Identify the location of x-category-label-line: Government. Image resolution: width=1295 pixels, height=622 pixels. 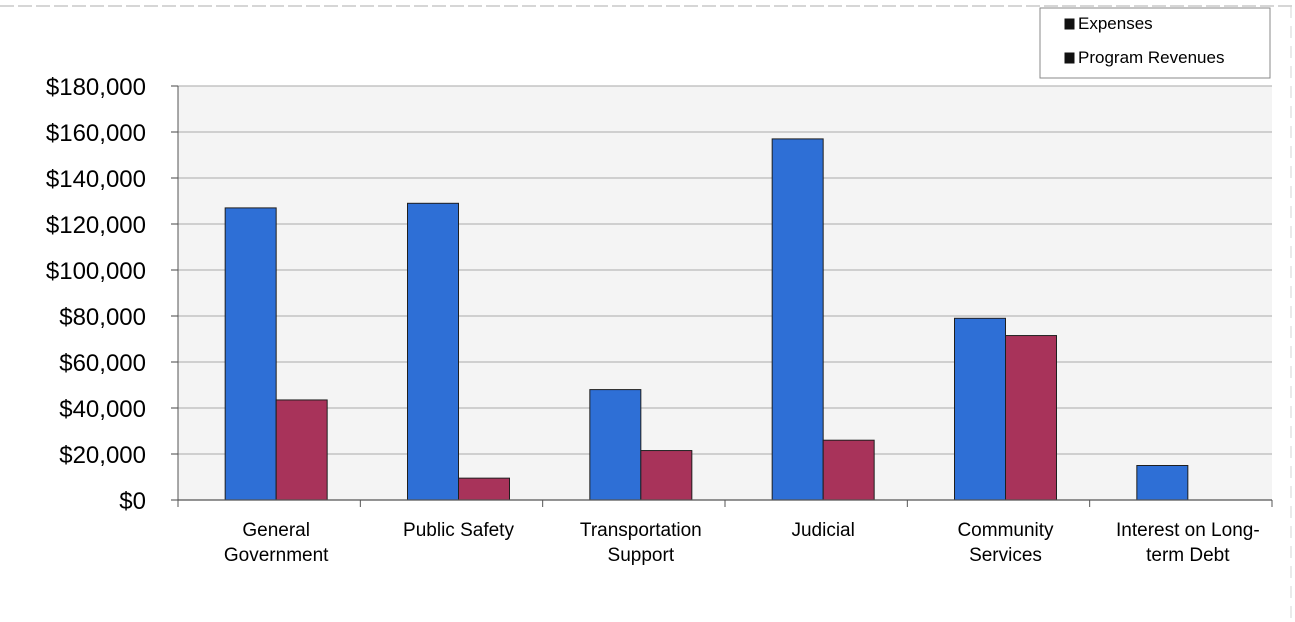
(276, 555).